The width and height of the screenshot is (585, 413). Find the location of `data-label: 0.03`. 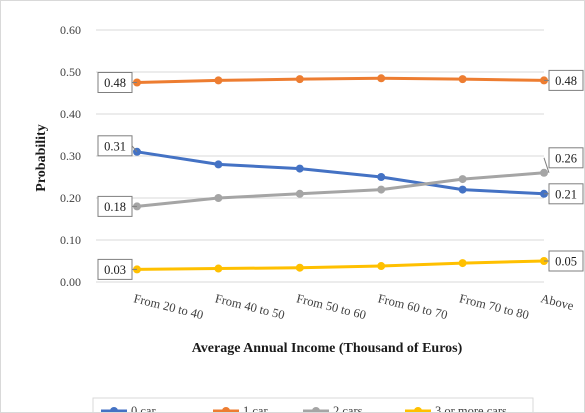

data-label: 0.03 is located at coordinates (115, 270).